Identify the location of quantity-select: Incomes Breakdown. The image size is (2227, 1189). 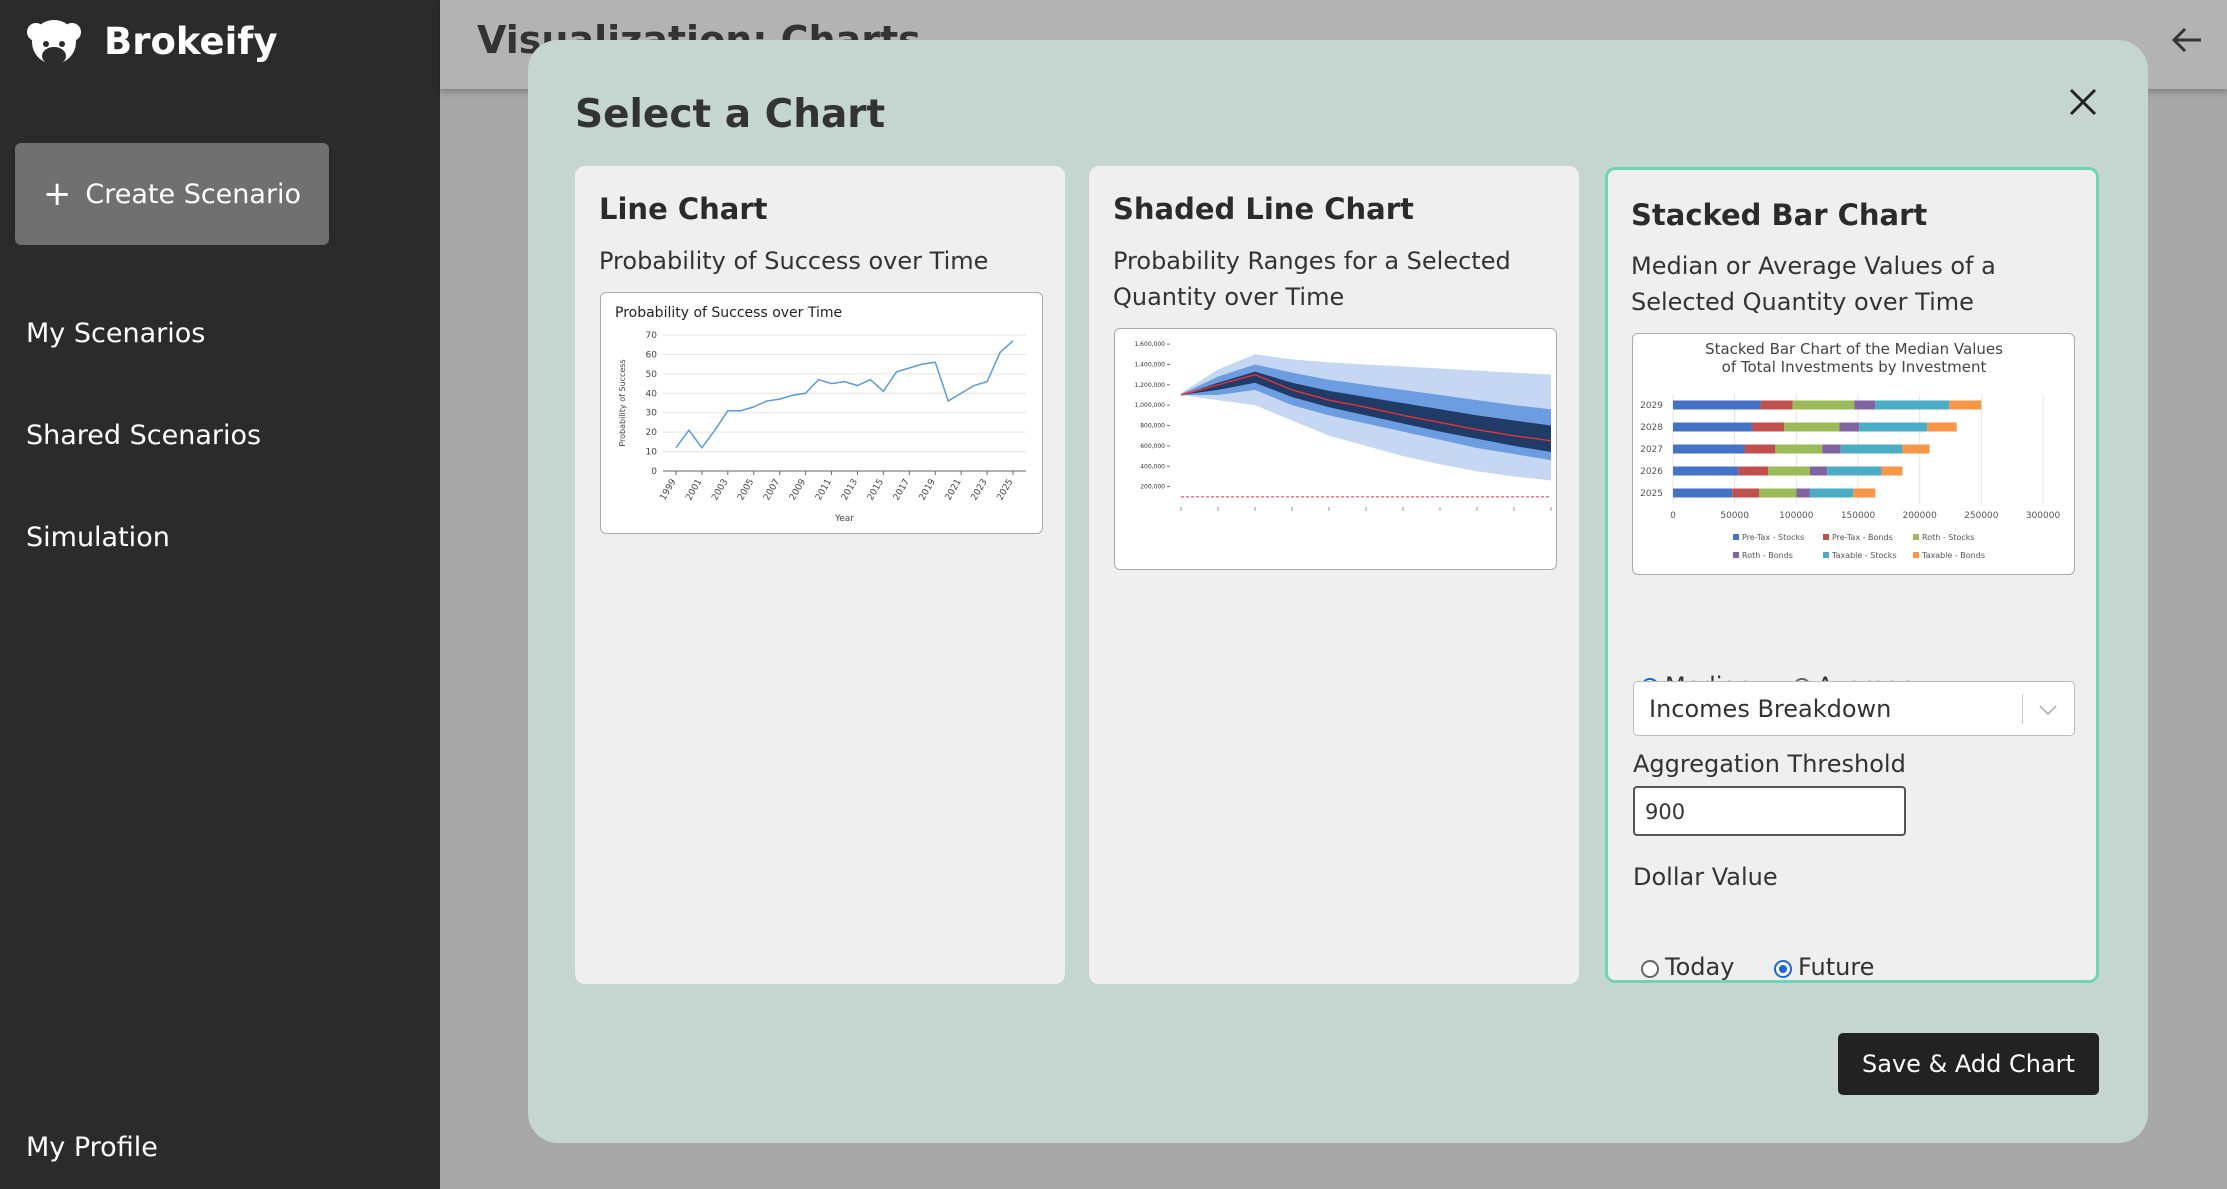
(1854, 708).